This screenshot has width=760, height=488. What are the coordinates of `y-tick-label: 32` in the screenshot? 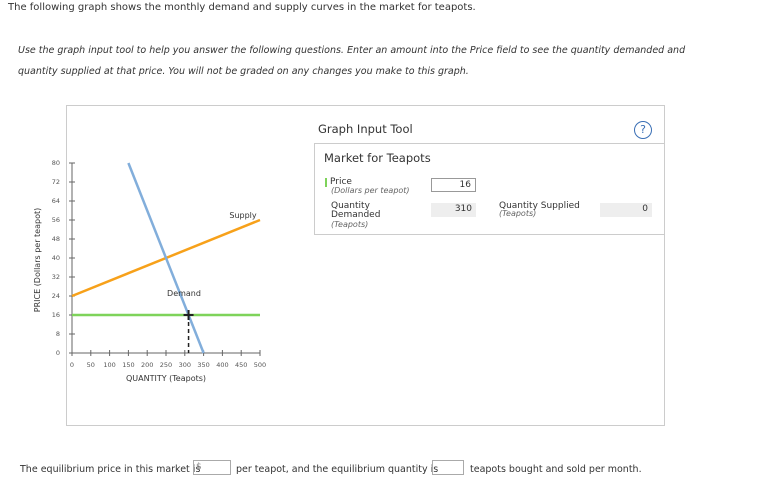 It's located at (56, 277).